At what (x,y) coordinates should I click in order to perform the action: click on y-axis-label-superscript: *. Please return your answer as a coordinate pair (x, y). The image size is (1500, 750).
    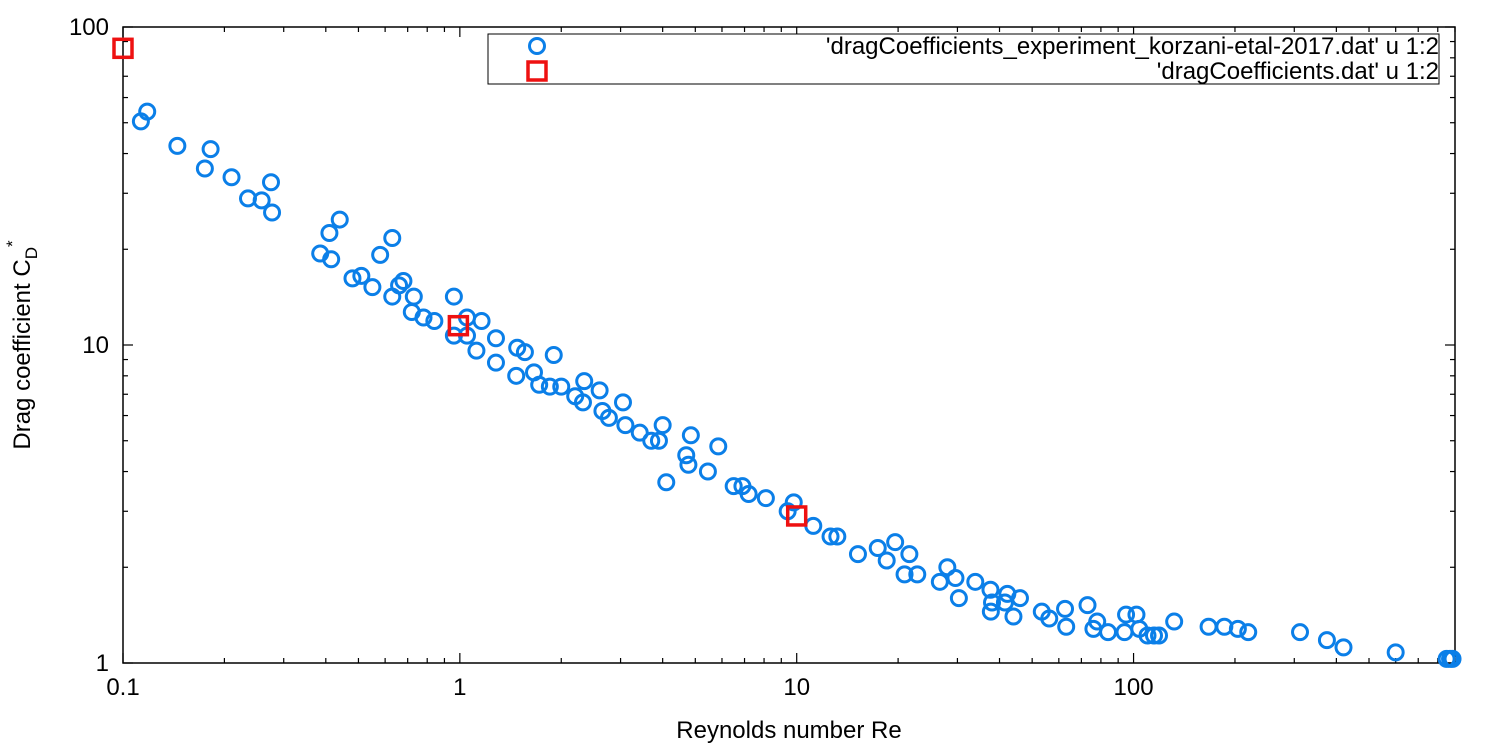
    Looking at the image, I should click on (12, 243).